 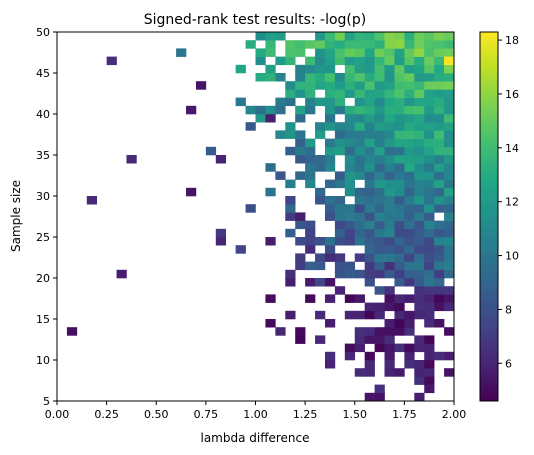 I want to click on y-tick-label: 10, so click(x=43, y=360).